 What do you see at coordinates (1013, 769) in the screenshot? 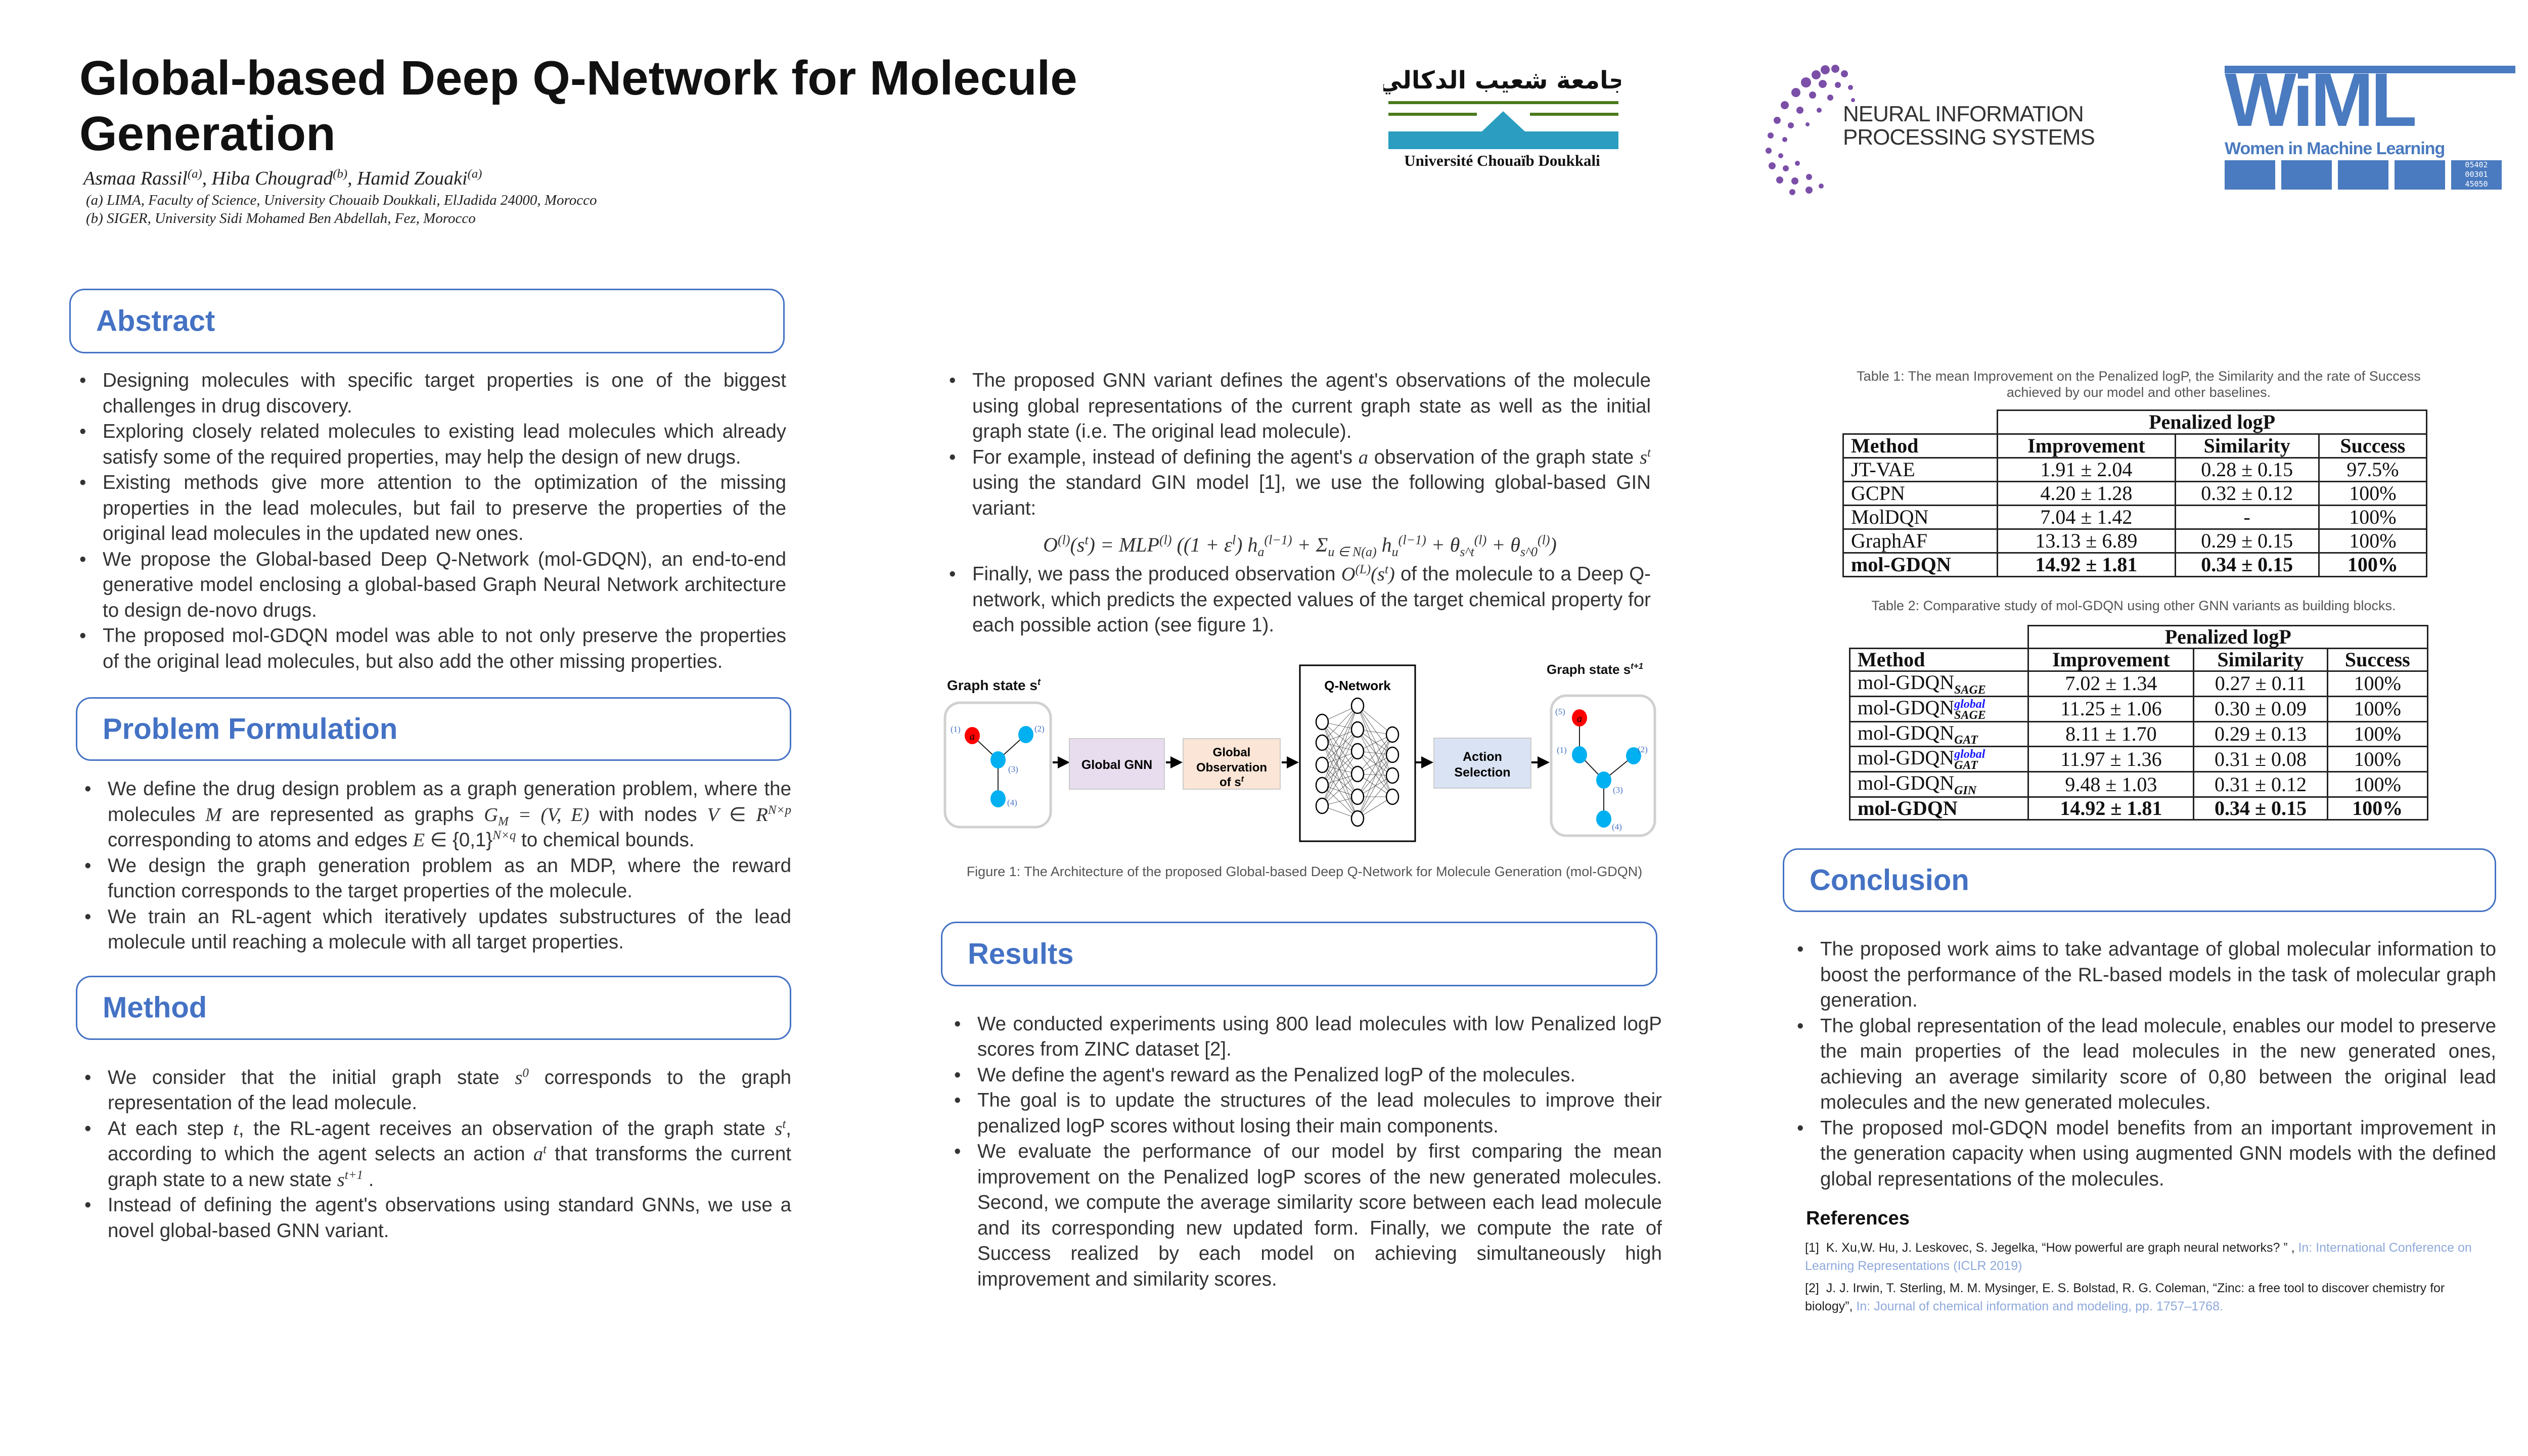
I see `node-index: (3)` at bounding box center [1013, 769].